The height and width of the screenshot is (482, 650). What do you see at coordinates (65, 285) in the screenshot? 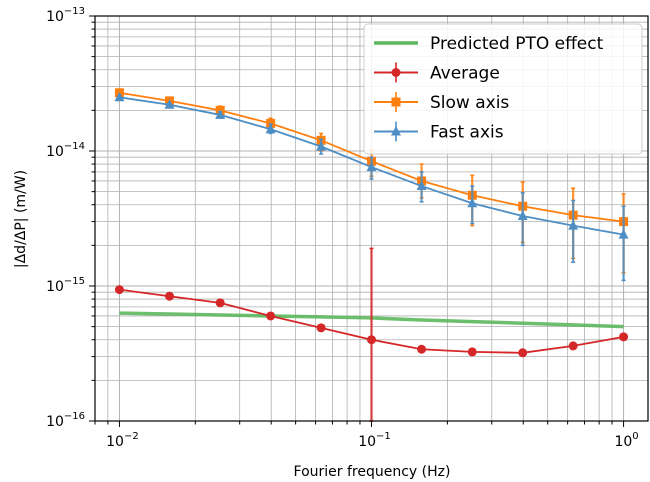
I see `y-tick-label: 10−15` at bounding box center [65, 285].